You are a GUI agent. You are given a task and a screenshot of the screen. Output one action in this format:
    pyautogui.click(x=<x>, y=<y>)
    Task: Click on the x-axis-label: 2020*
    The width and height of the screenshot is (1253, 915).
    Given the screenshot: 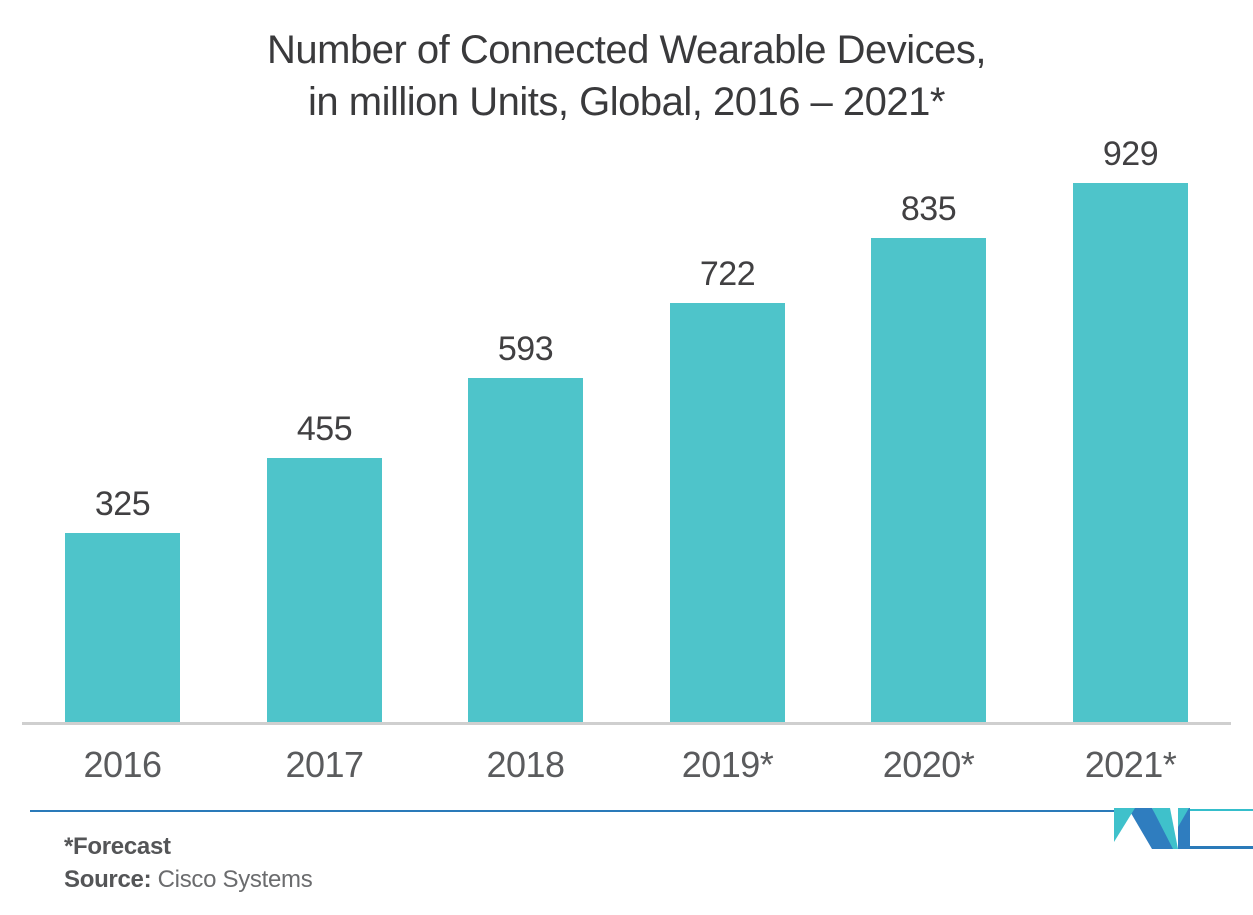 What is the action you would take?
    pyautogui.click(x=928, y=764)
    